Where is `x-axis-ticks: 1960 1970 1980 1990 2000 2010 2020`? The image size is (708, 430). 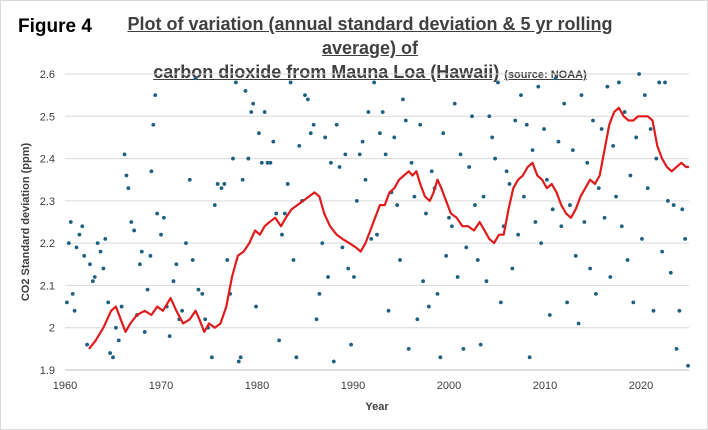 x-axis-ticks: 1960 1970 1980 1990 2000 2010 2020 is located at coordinates (353, 386).